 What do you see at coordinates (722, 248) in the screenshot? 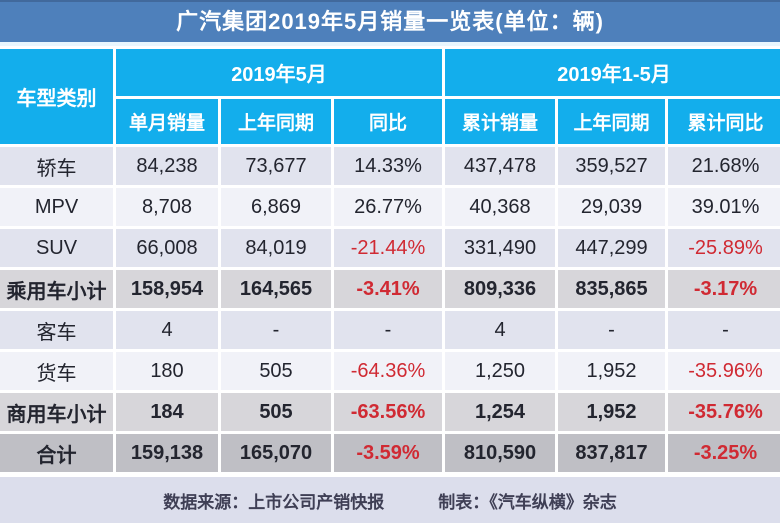
I see `cell-cumulative-yoy: -25.89%` at bounding box center [722, 248].